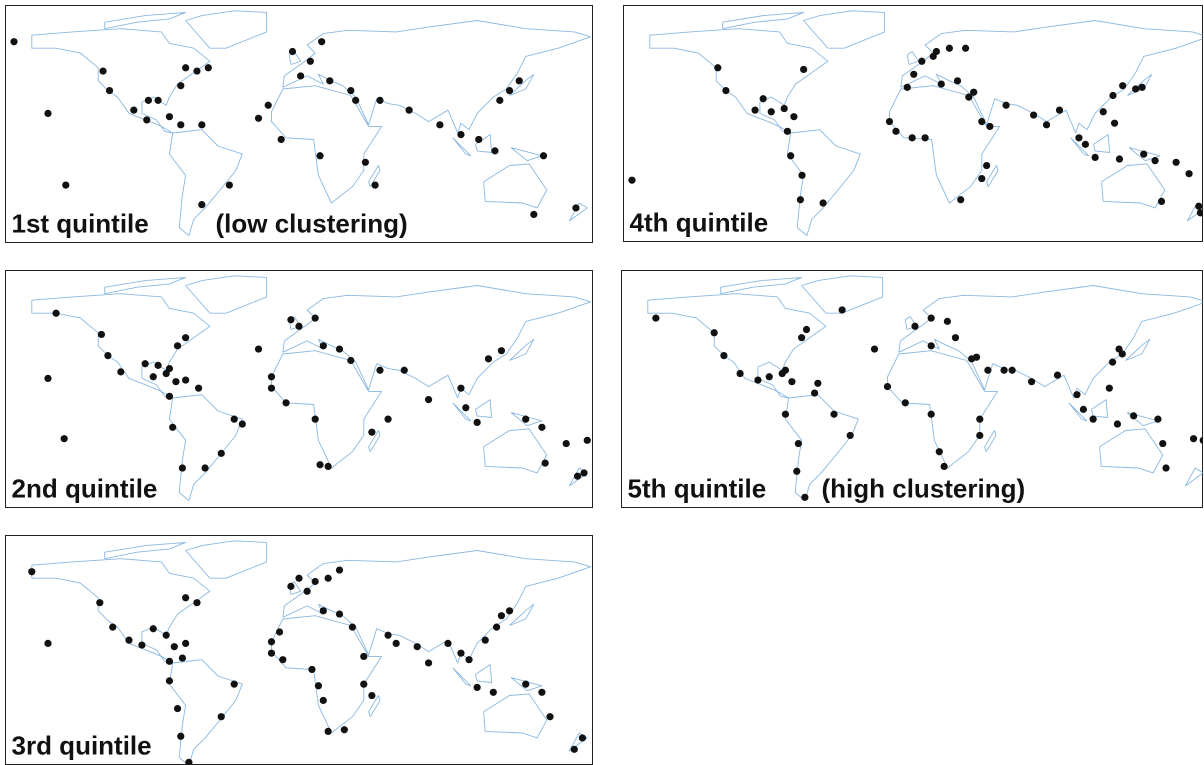 The width and height of the screenshot is (1204, 765). I want to click on map-content, so click(300, 123).